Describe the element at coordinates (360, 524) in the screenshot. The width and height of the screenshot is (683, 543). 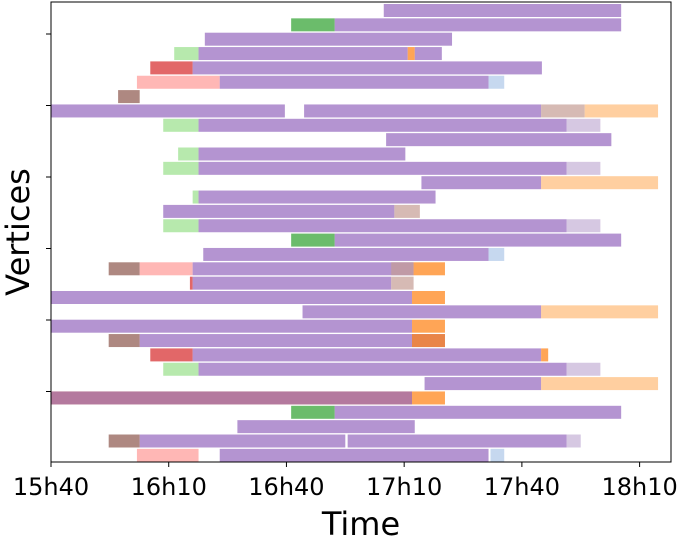
I see `x-axis-label: Time` at that location.